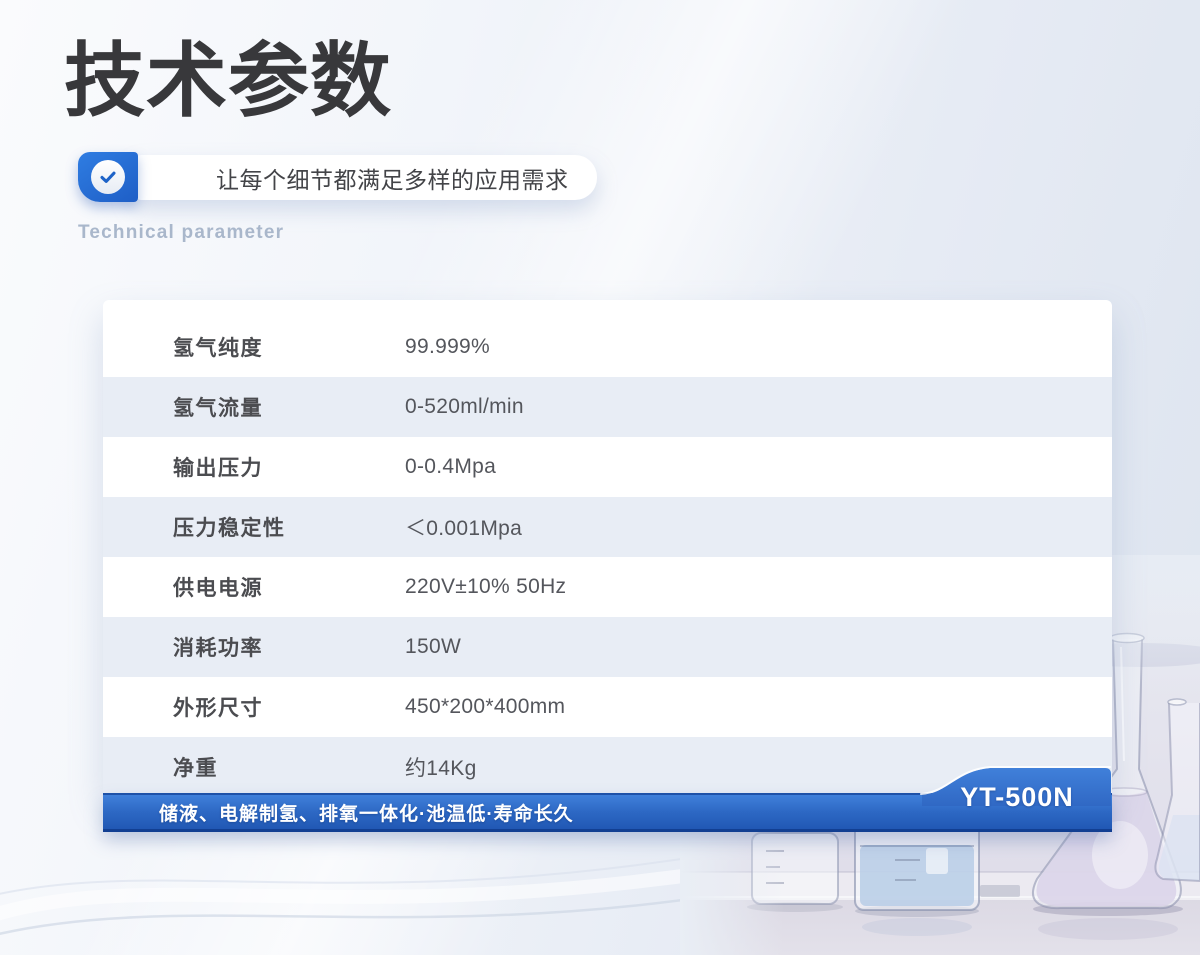  I want to click on spec-value: 约14Kg, so click(441, 768).